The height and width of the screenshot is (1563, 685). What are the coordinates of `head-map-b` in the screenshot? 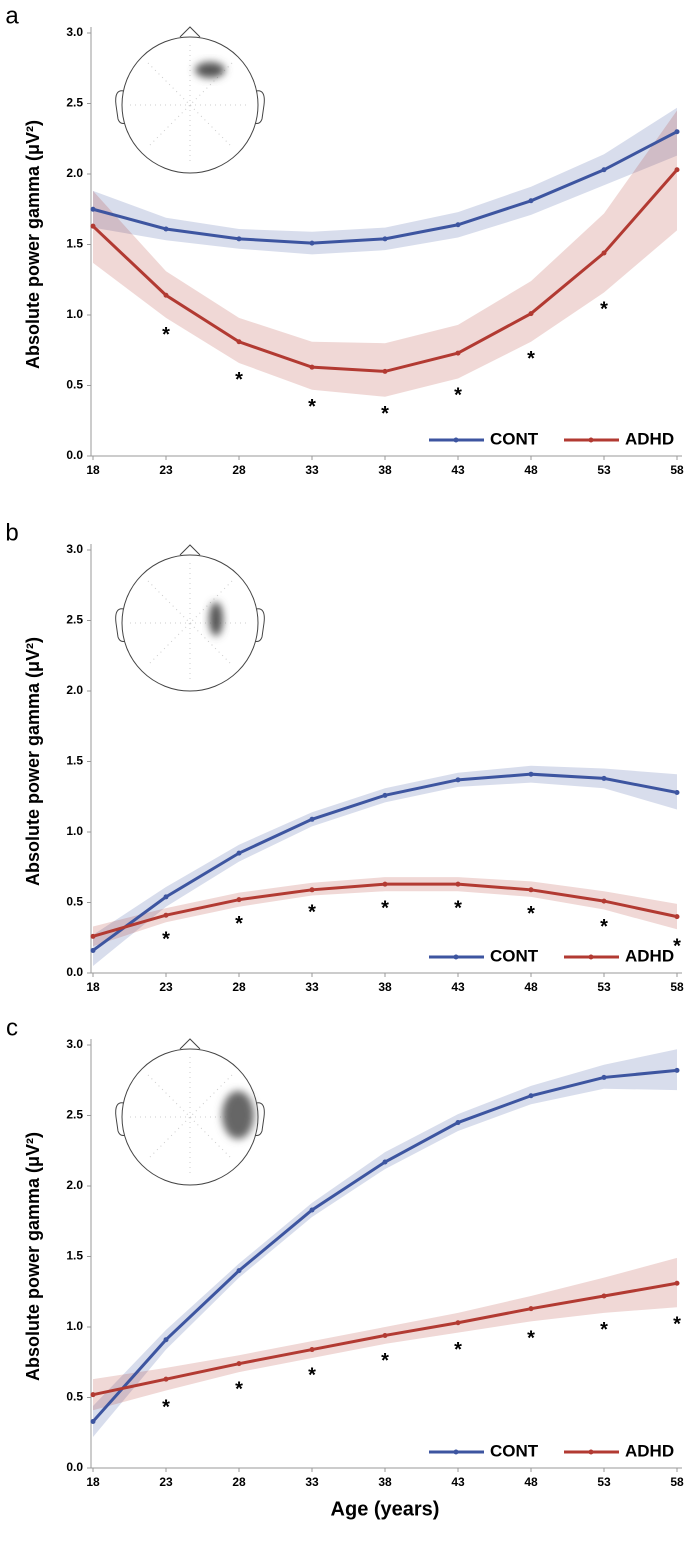 It's located at (190, 618).